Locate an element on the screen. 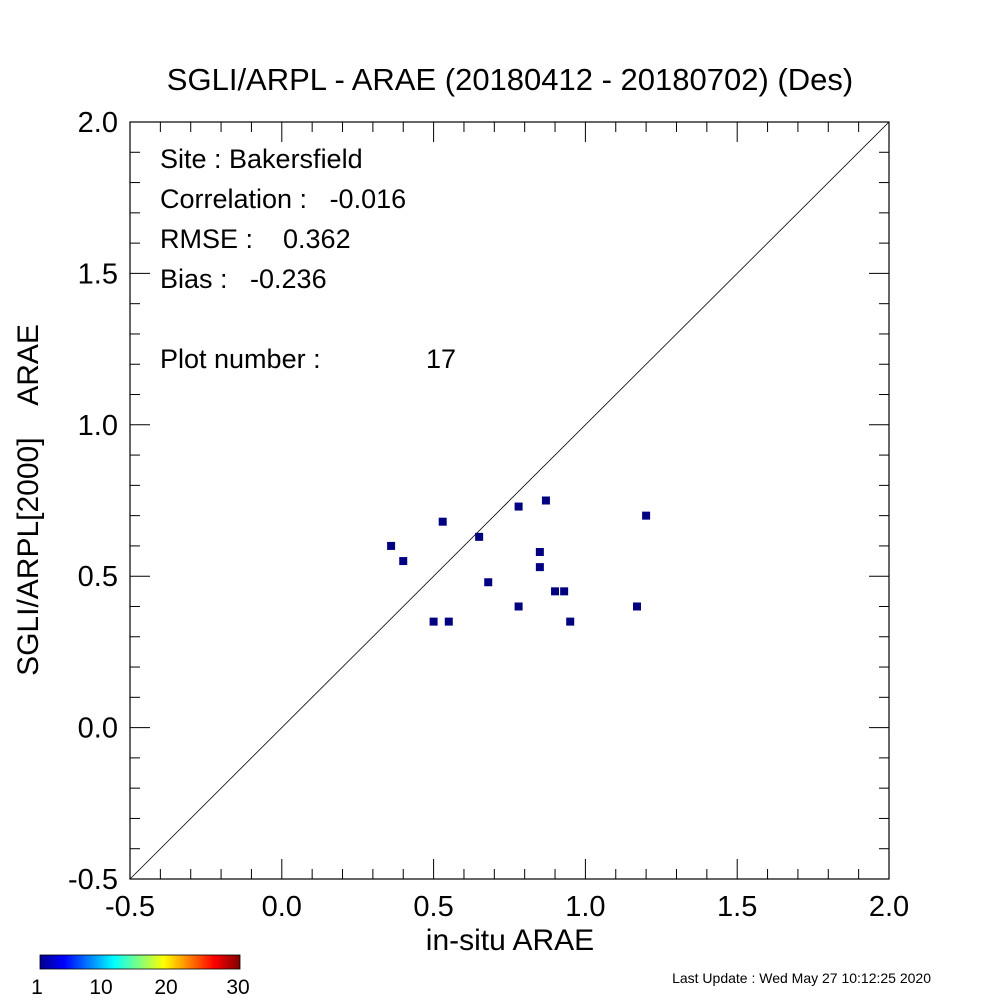 This screenshot has height=1000, width=1000. x-tick-label: 2.0 is located at coordinates (889, 907).